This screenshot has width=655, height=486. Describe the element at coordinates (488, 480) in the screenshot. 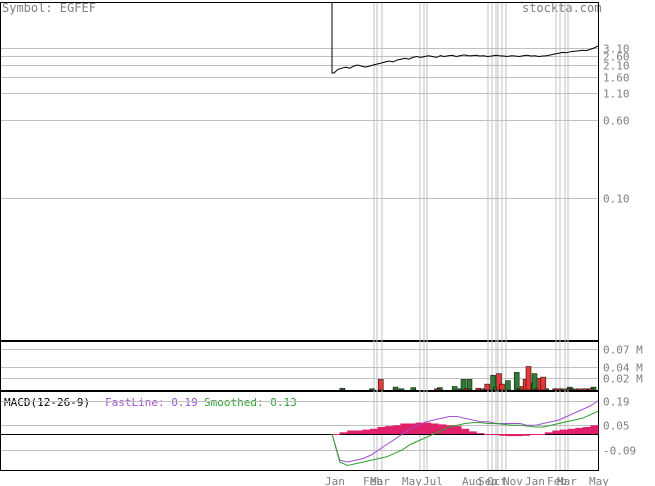

I see `x-axis-label: Sep` at that location.